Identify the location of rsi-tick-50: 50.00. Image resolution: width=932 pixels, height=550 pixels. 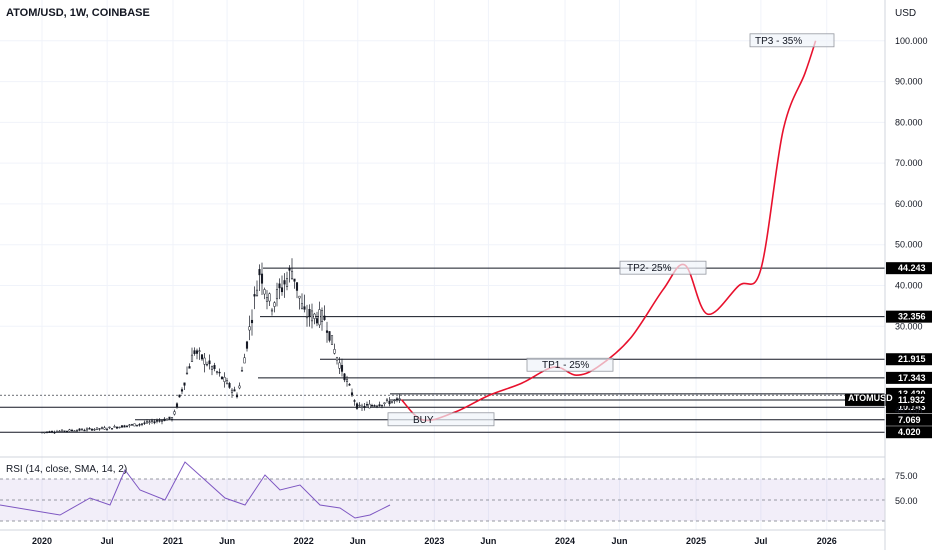
(906, 501).